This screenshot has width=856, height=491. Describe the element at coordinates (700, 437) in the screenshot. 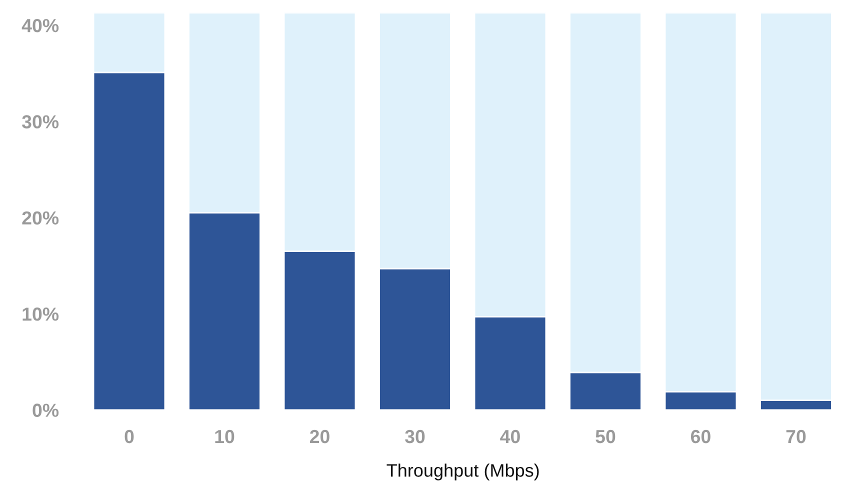

I see `x-tick-label: 60` at that location.